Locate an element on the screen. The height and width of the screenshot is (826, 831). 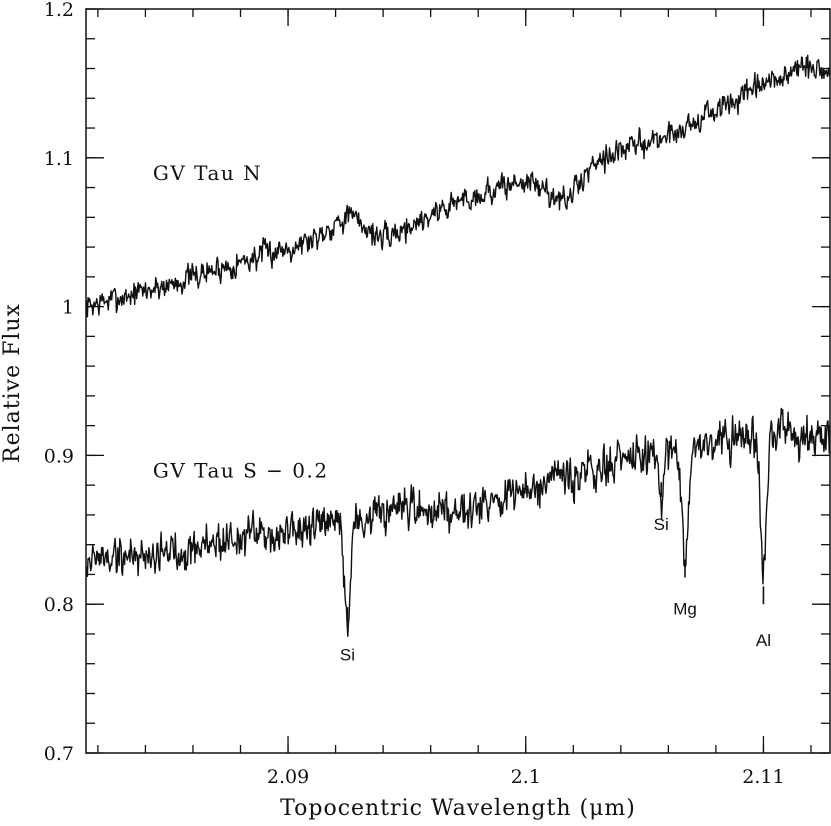
line-identifications: Si Si Mg Al is located at coordinates (555, 573).